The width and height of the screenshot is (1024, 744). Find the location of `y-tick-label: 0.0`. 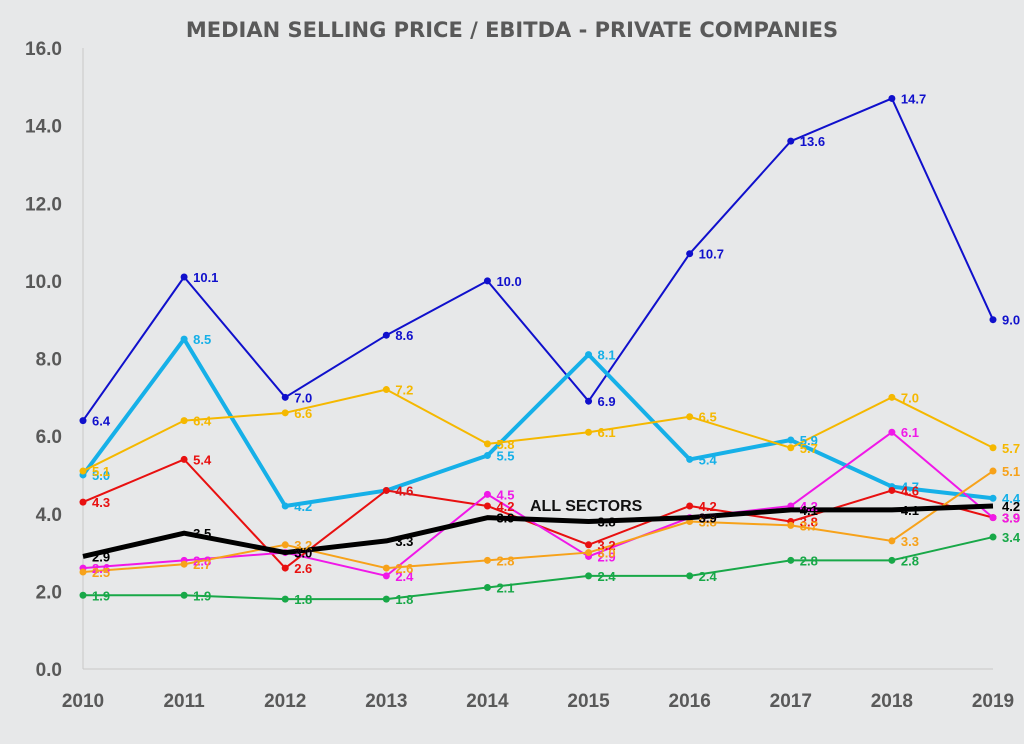

y-tick-label: 0.0 is located at coordinates (49, 670).